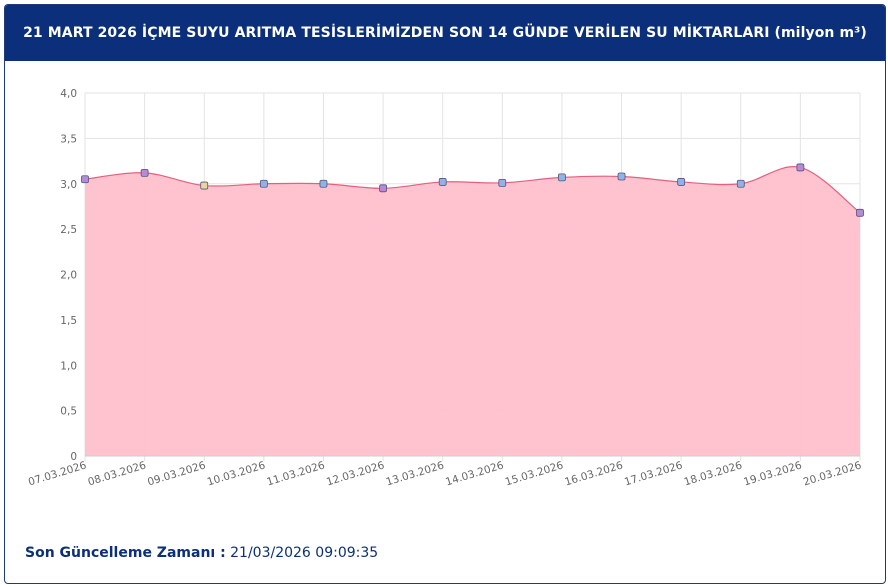  Describe the element at coordinates (415, 473) in the screenshot. I see `x-tick-label: 13.03.2026` at that location.